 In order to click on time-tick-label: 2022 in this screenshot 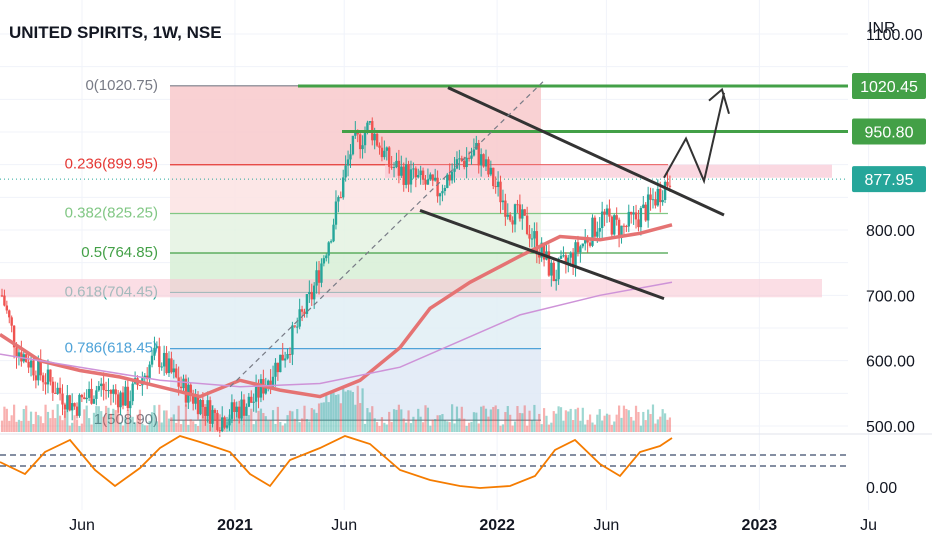, I will do `click(497, 525)`.